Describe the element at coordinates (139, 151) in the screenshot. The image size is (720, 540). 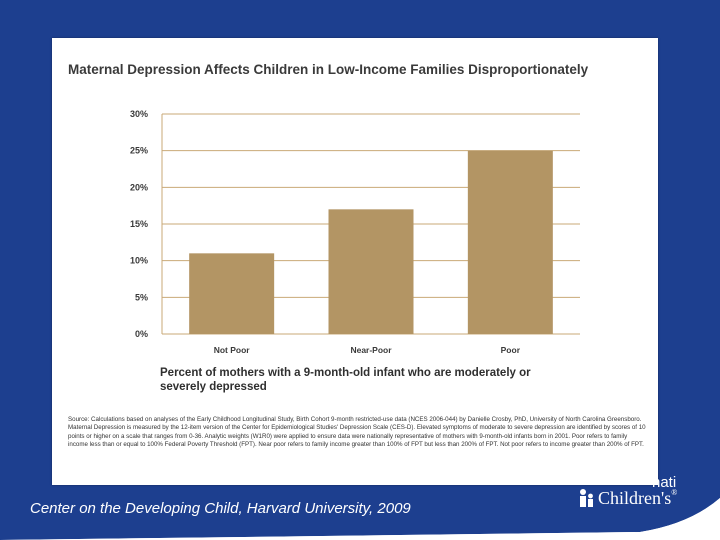
I see `y-tick-label: 25%` at that location.